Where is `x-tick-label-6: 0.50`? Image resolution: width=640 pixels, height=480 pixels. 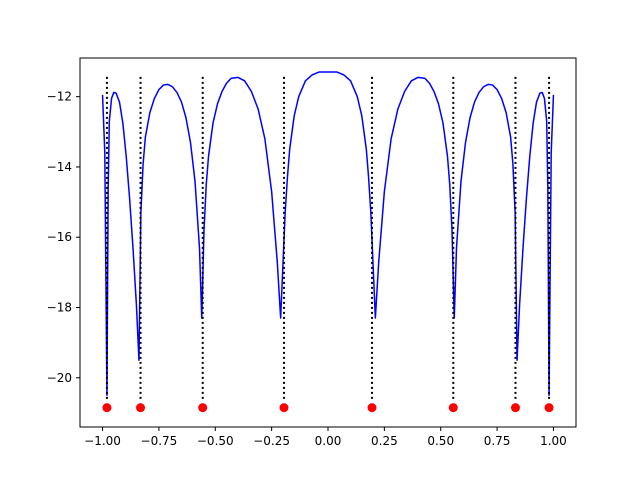 x-tick-label-6: 0.50 is located at coordinates (440, 441).